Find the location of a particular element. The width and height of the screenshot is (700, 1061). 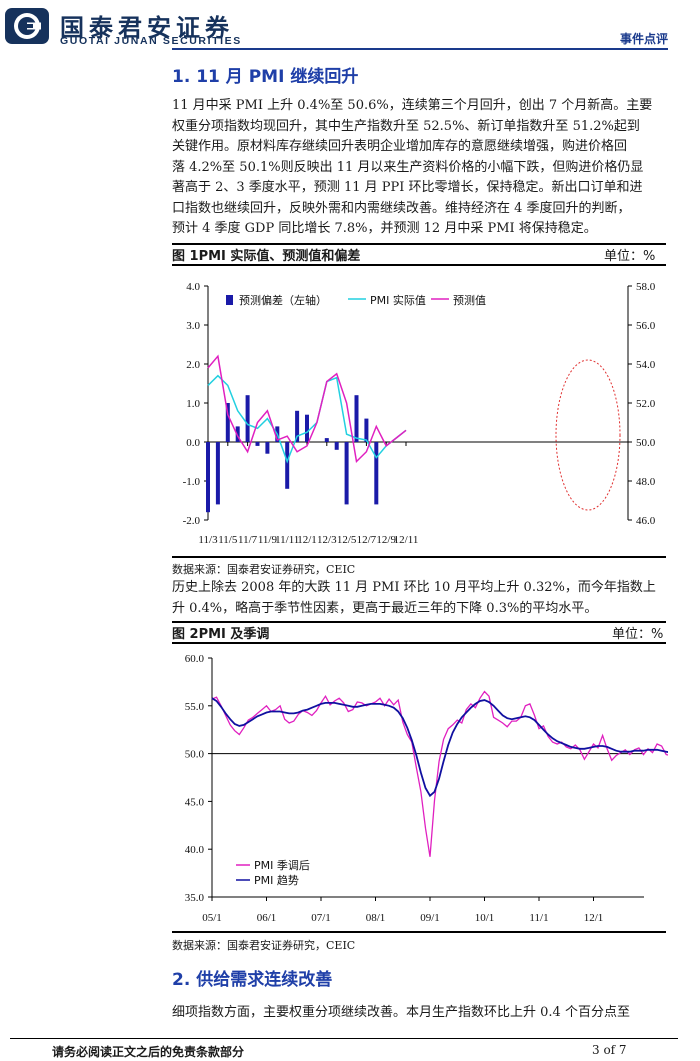

chart2-legend: PMI 季调后 PMI 趋势 is located at coordinates (273, 873).